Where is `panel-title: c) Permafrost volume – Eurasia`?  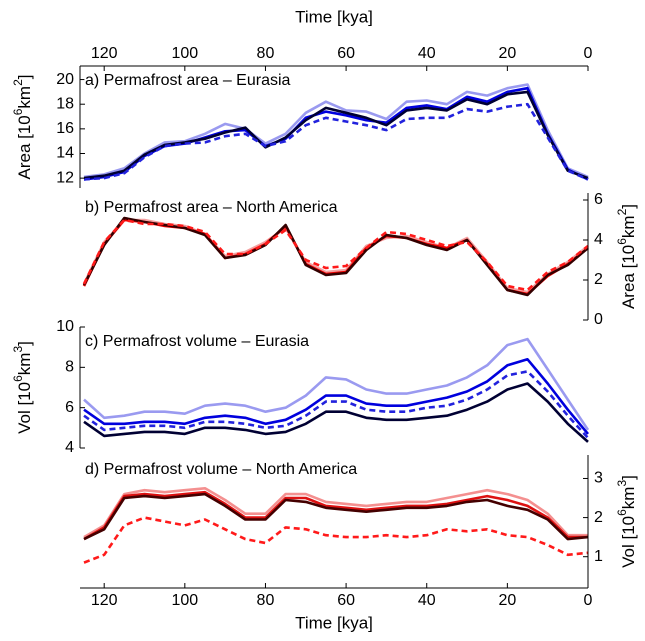
panel-title: c) Permafrost volume – Eurasia is located at coordinates (197, 341).